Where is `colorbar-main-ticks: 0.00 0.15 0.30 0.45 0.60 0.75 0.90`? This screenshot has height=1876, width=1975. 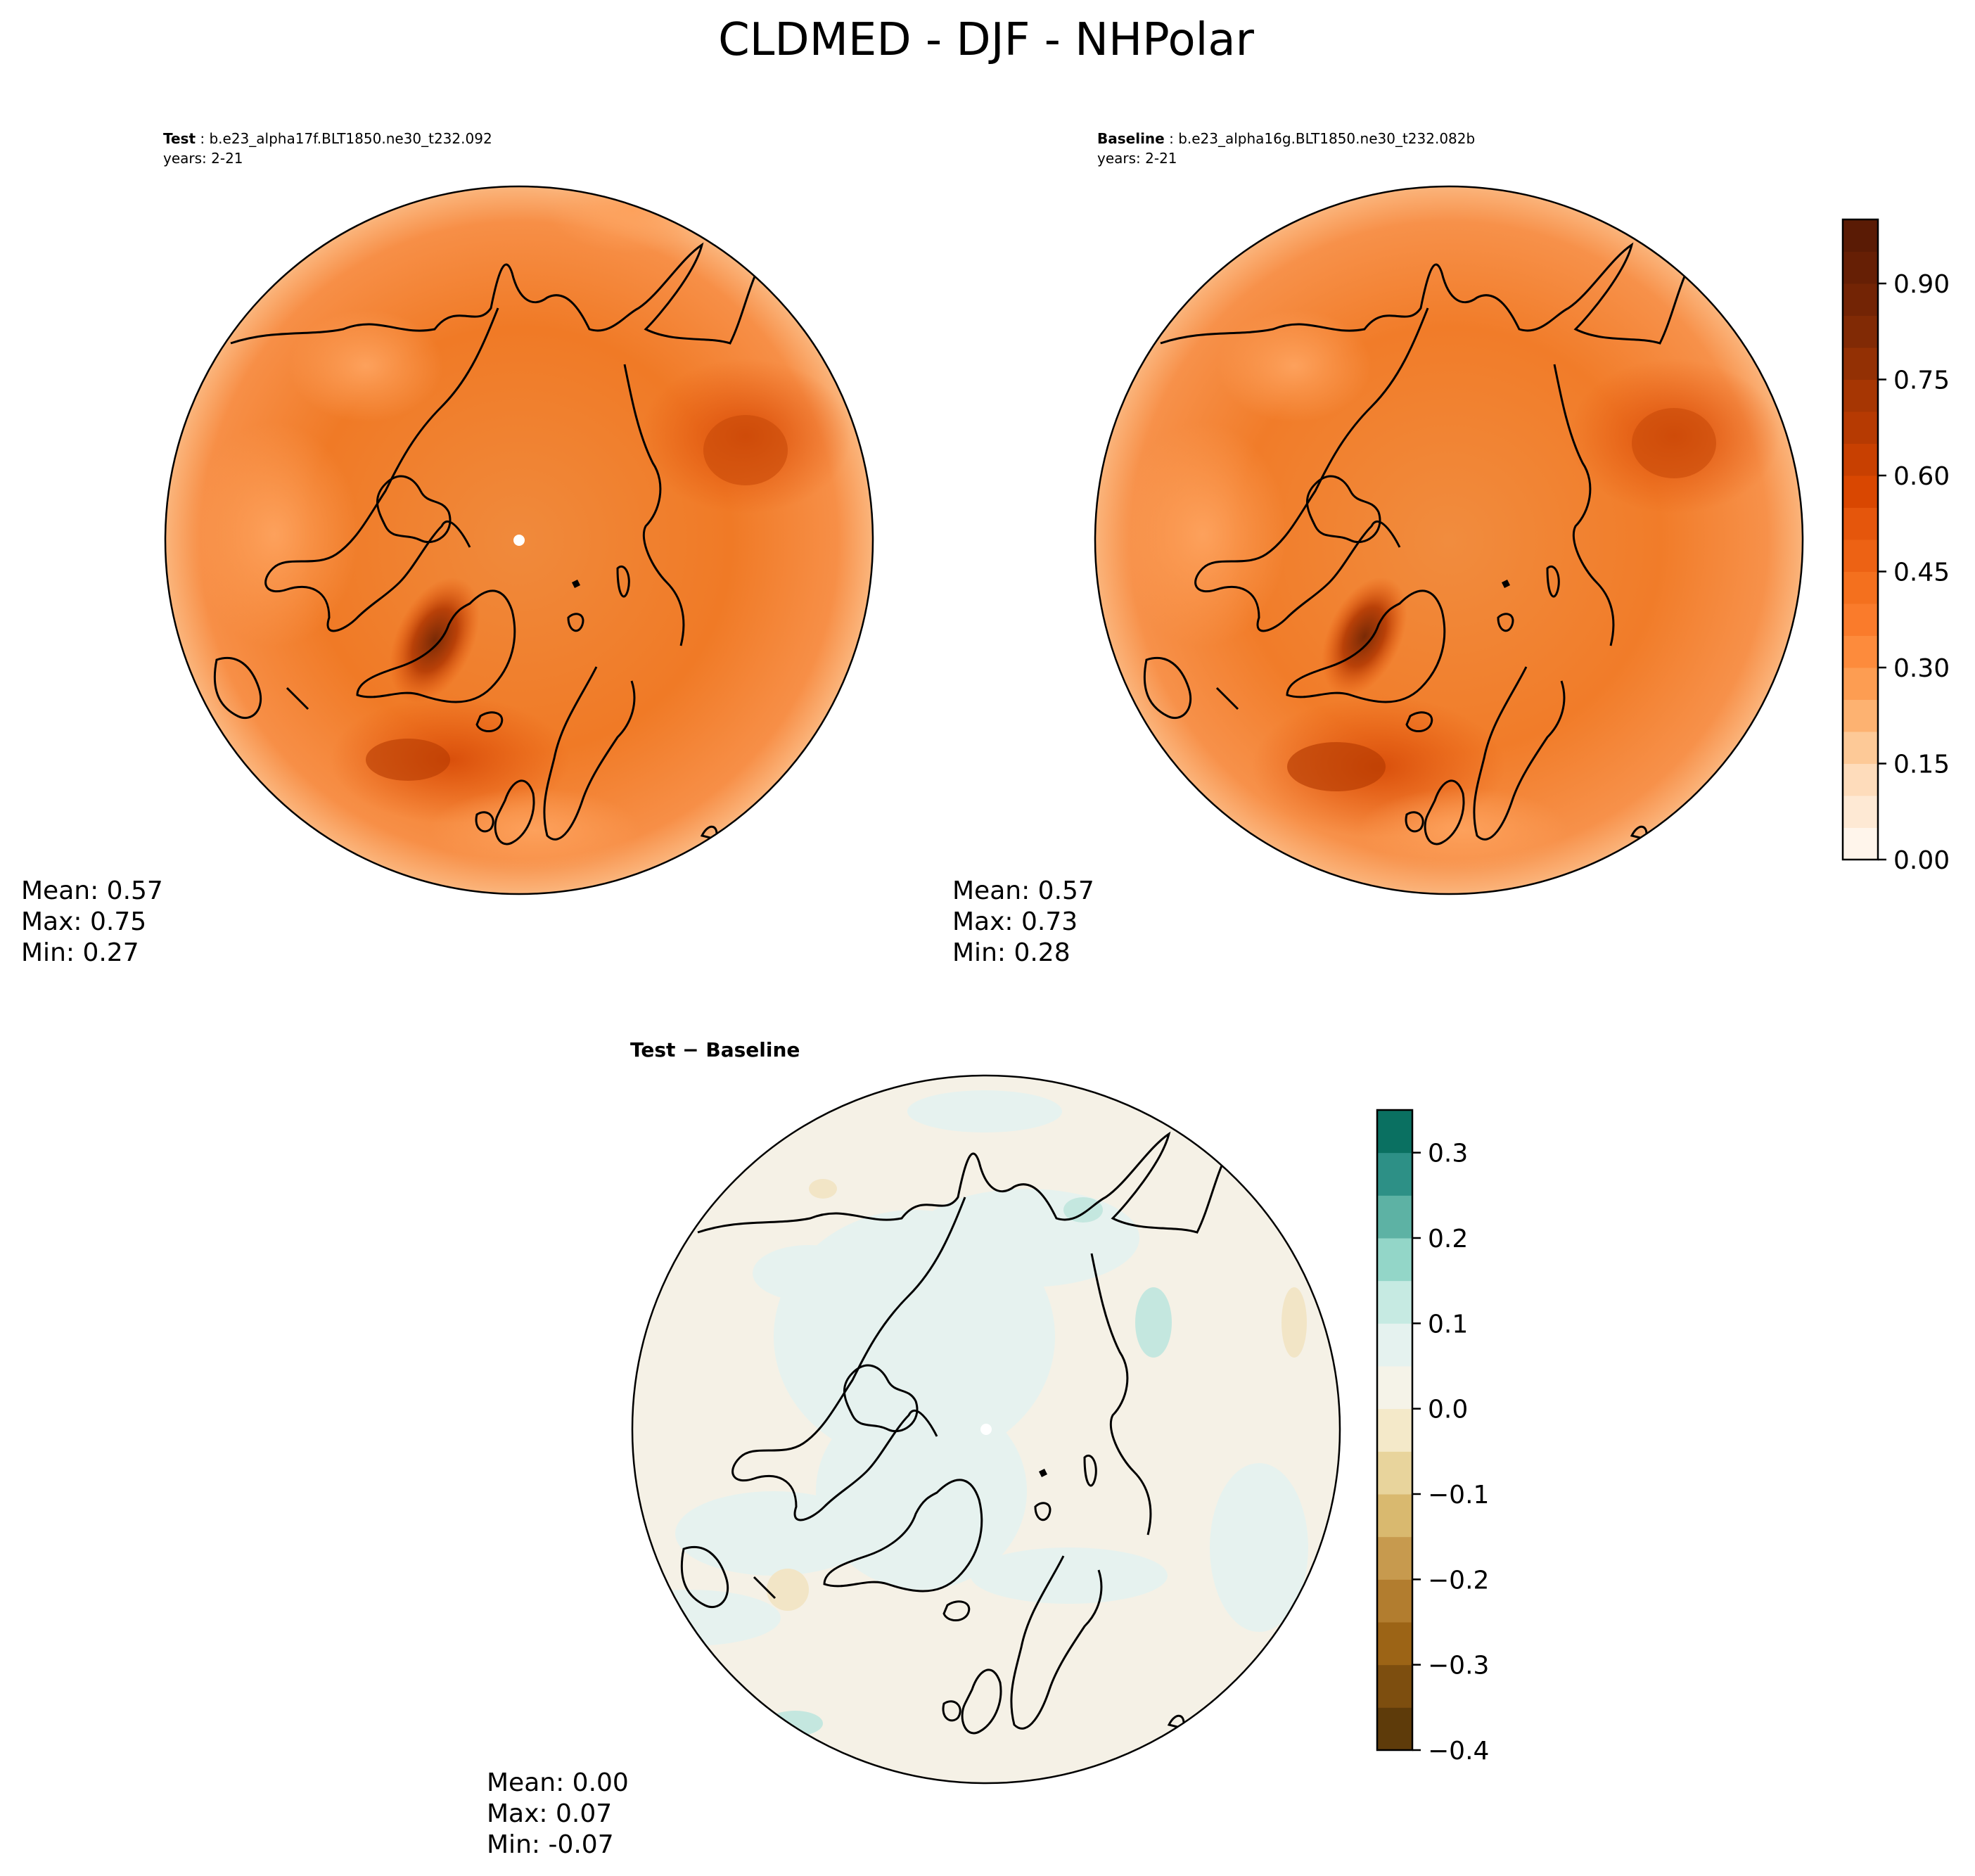
colorbar-main-ticks: 0.00 0.15 0.30 0.45 0.60 0.75 0.90 is located at coordinates (1914, 572).